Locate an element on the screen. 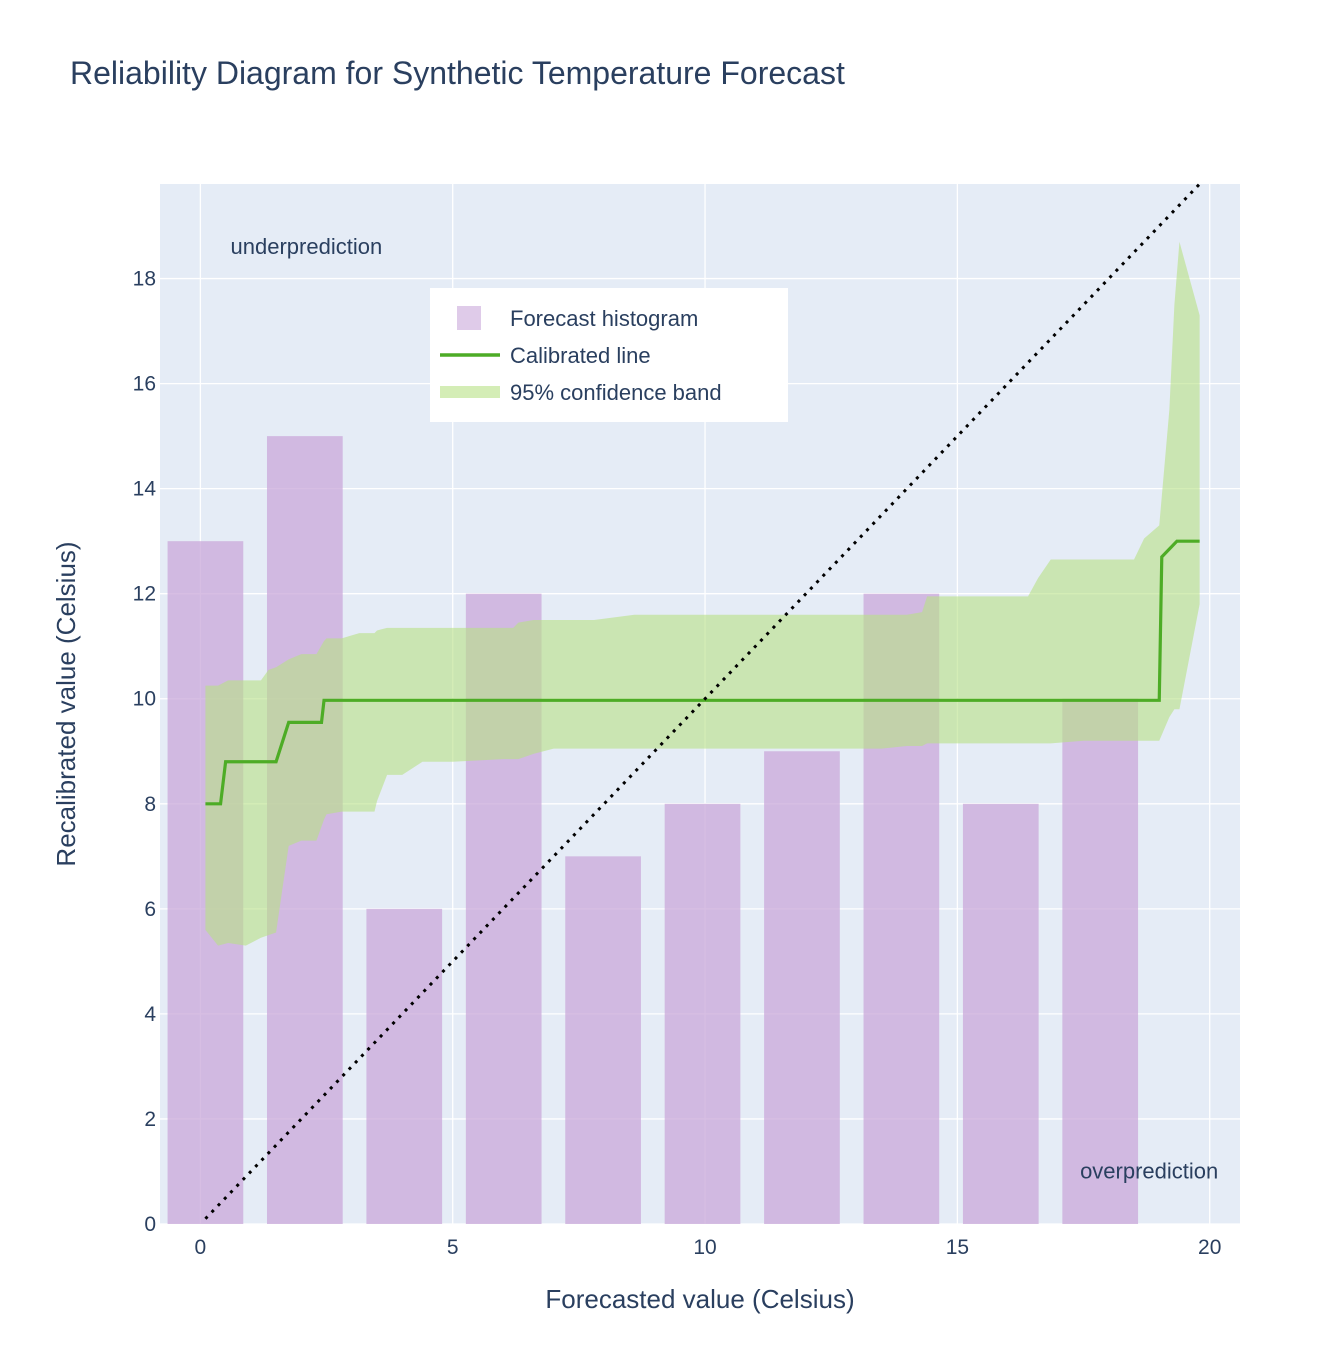 The width and height of the screenshot is (1330, 1349). legend-label-histogram: Forecast histogram is located at coordinates (604, 318).